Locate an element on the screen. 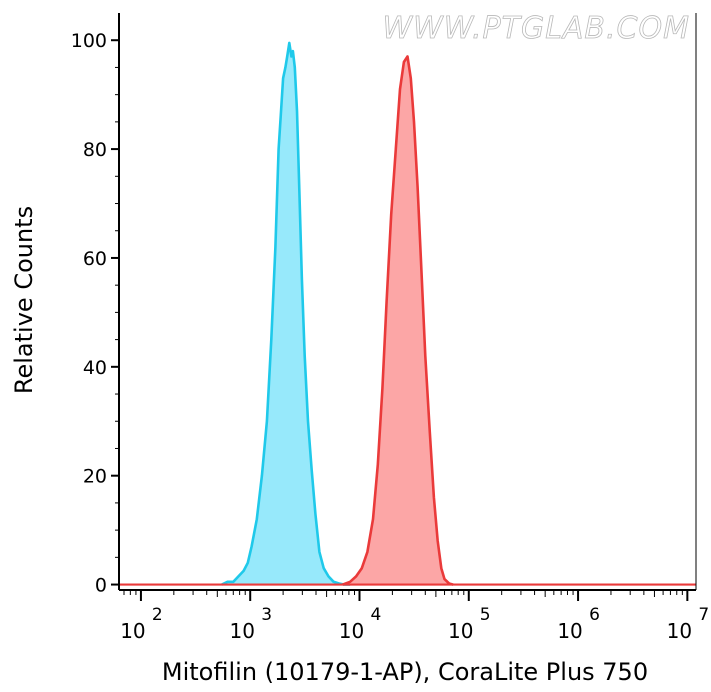  series-1-line is located at coordinates (286, 313).